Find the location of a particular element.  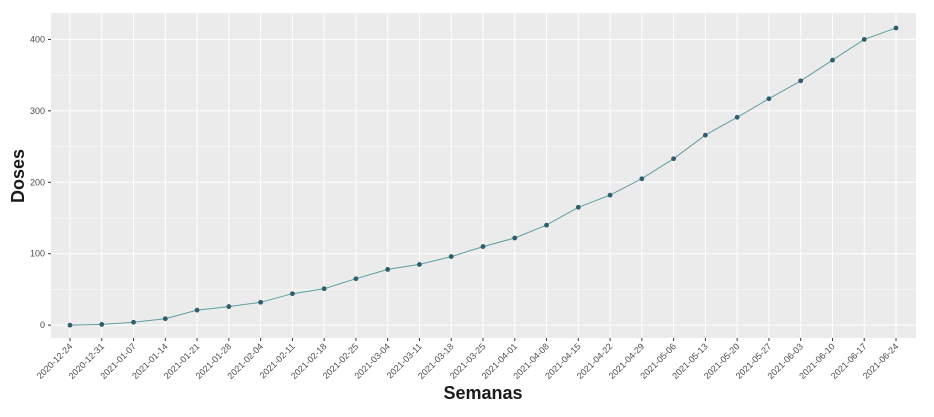

y-tick-label: 200 is located at coordinates (37, 182).